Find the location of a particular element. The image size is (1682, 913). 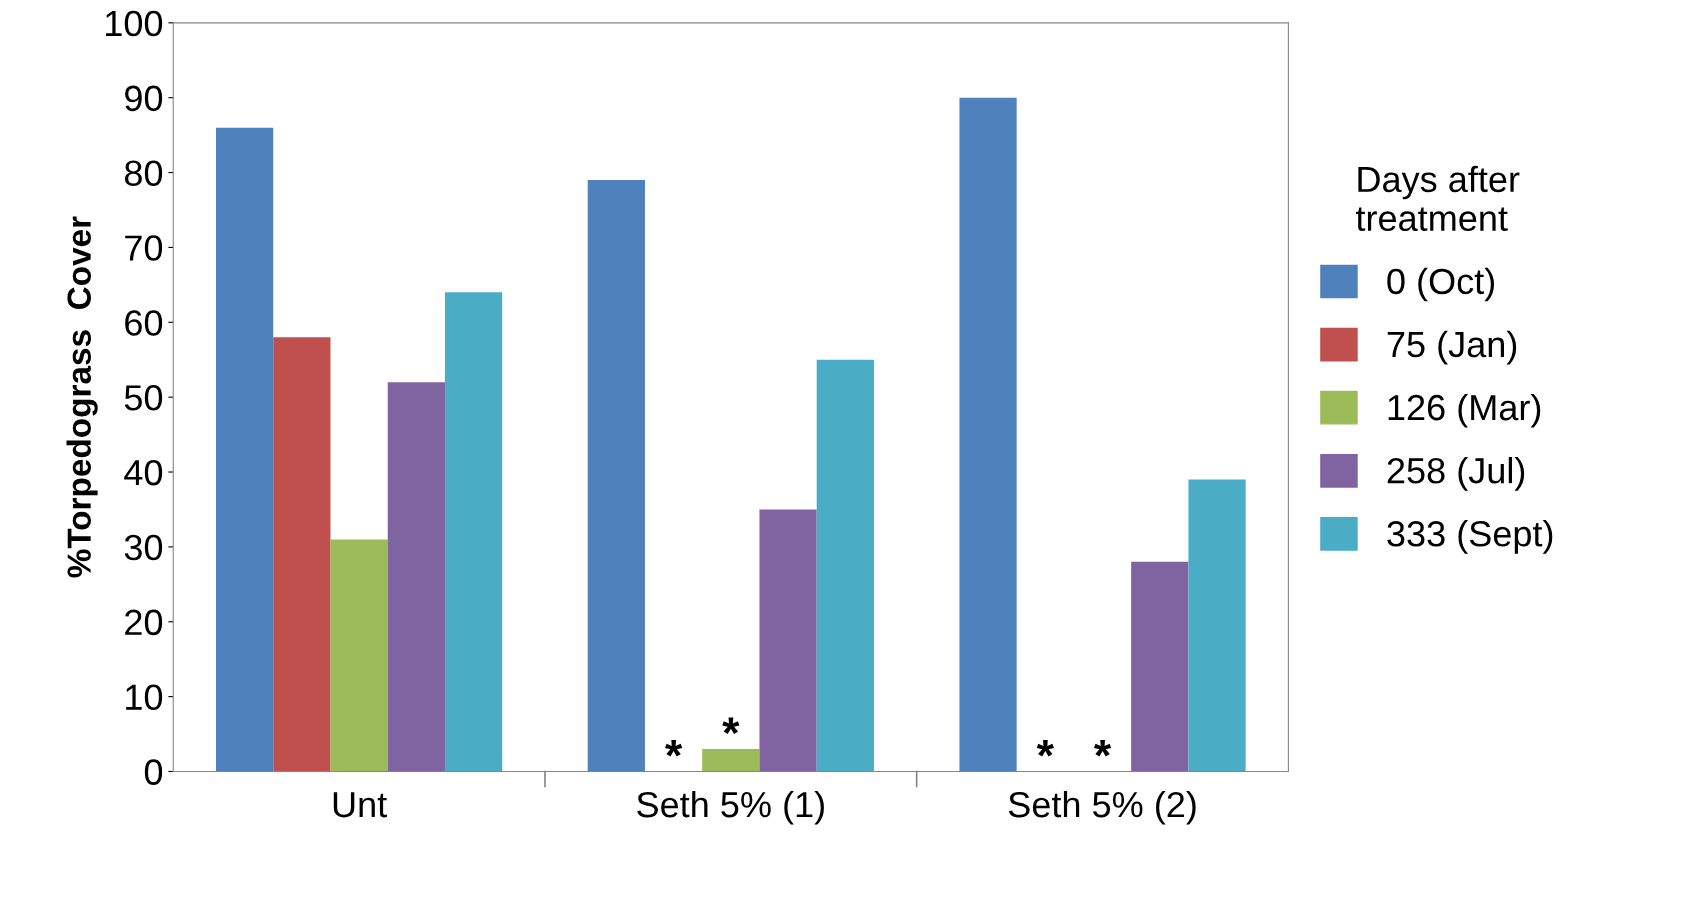

y-tick-label: 70 is located at coordinates (144, 248).